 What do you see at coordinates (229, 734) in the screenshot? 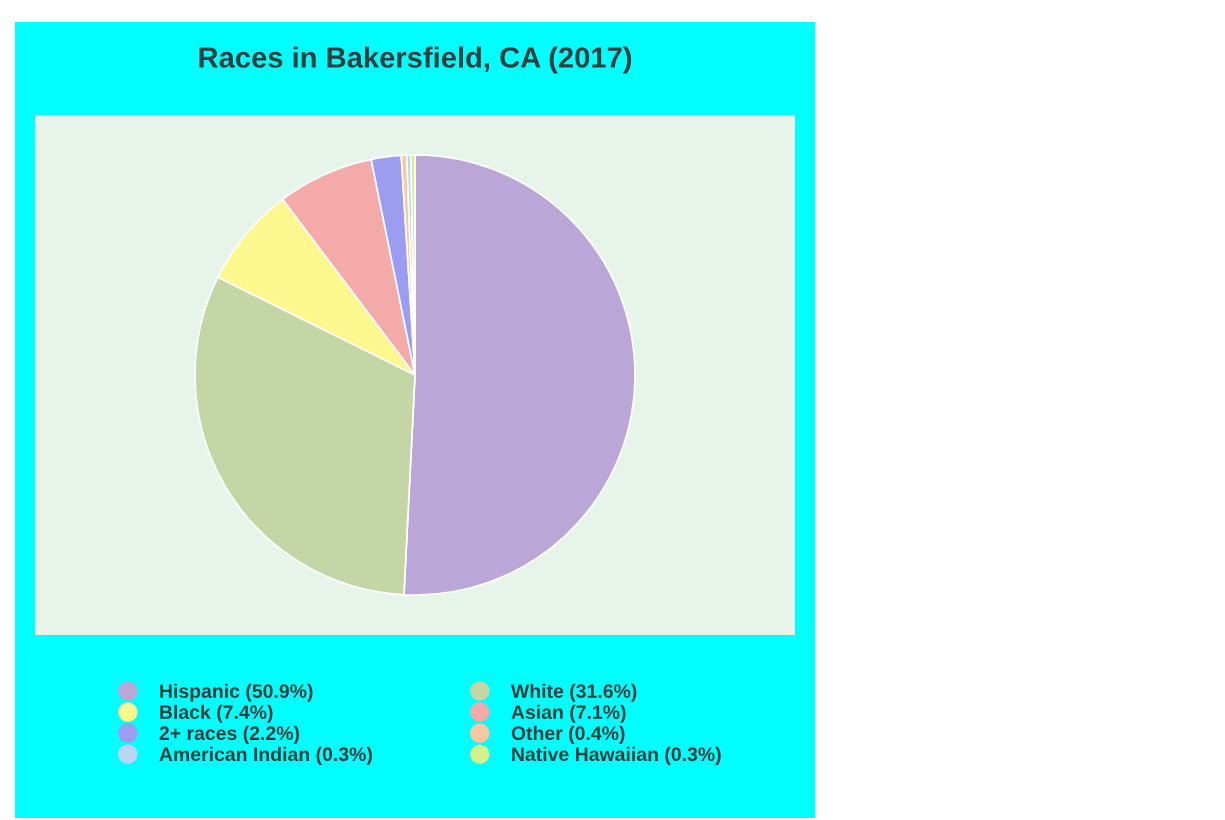
I see `legend-label: 2+ races (2.2%)` at bounding box center [229, 734].